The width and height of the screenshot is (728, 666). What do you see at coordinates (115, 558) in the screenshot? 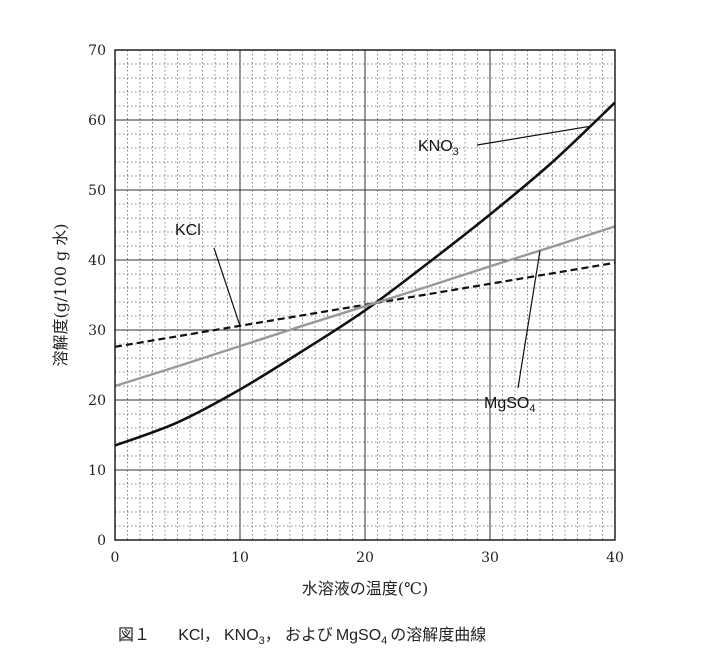
I see `x-tick-label: 0` at bounding box center [115, 558].